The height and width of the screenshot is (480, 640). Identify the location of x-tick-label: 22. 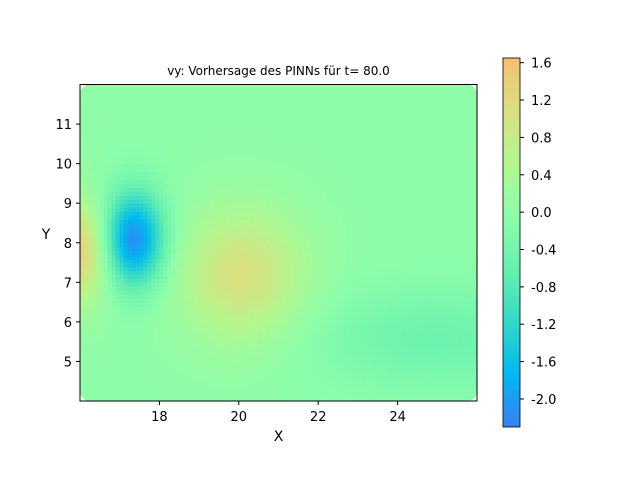
(318, 417).